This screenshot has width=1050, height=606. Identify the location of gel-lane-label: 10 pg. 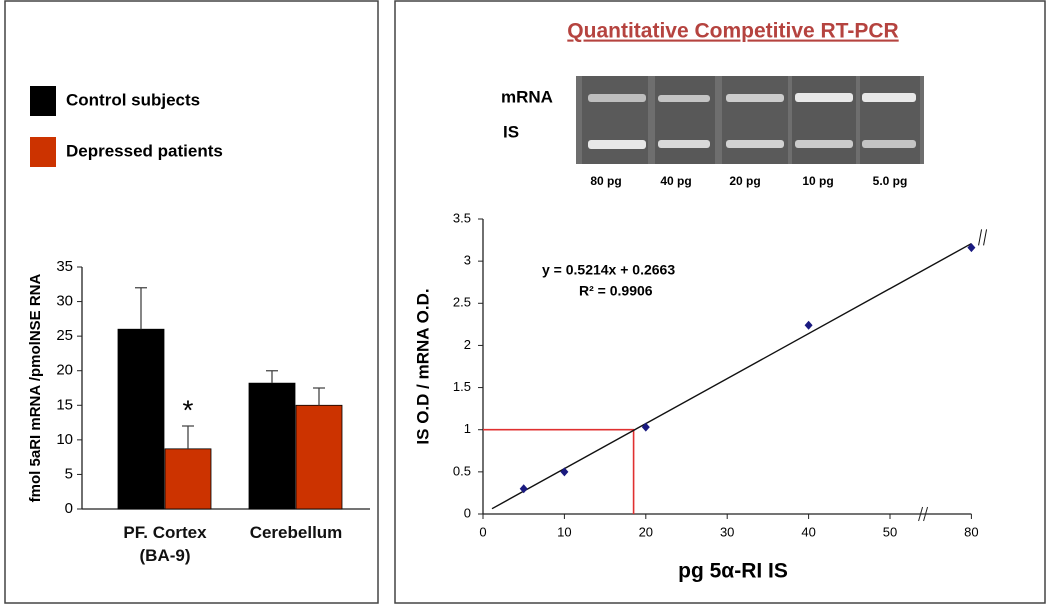
(817, 181).